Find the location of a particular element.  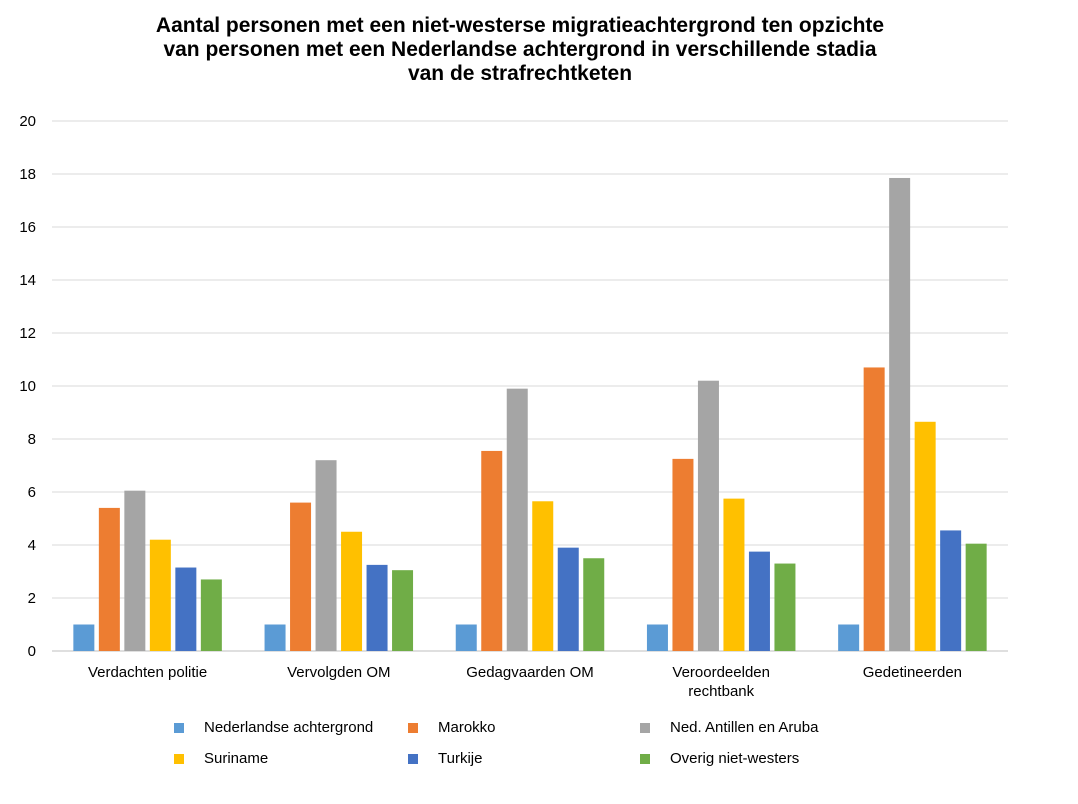

x-category-label: Vervolgden OM is located at coordinates (338, 672).